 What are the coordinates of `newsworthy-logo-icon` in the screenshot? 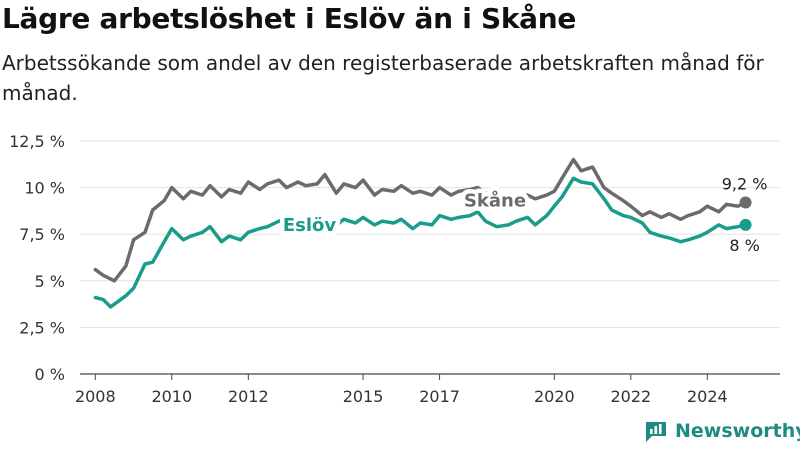 It's located at (656, 432).